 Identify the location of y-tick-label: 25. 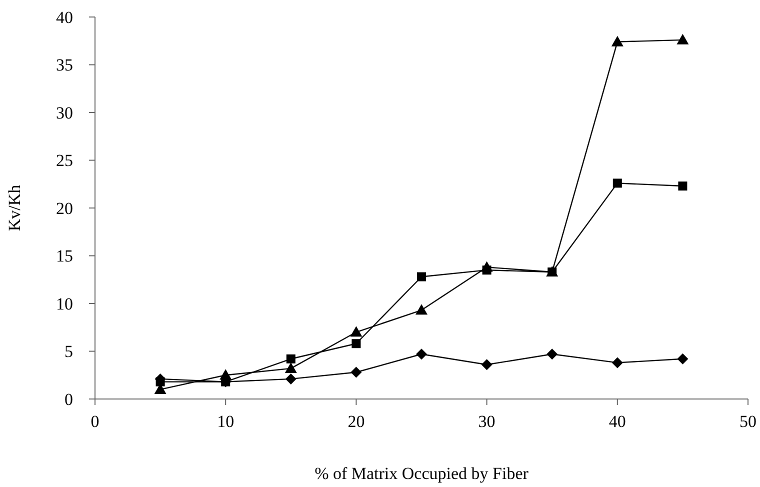
(64, 160).